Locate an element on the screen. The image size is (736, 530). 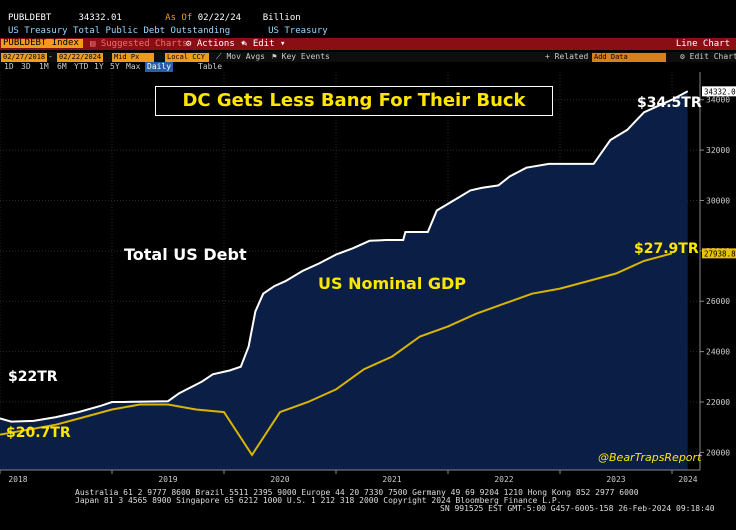
end-date-field: 02/22/2024 is located at coordinates (80, 57).